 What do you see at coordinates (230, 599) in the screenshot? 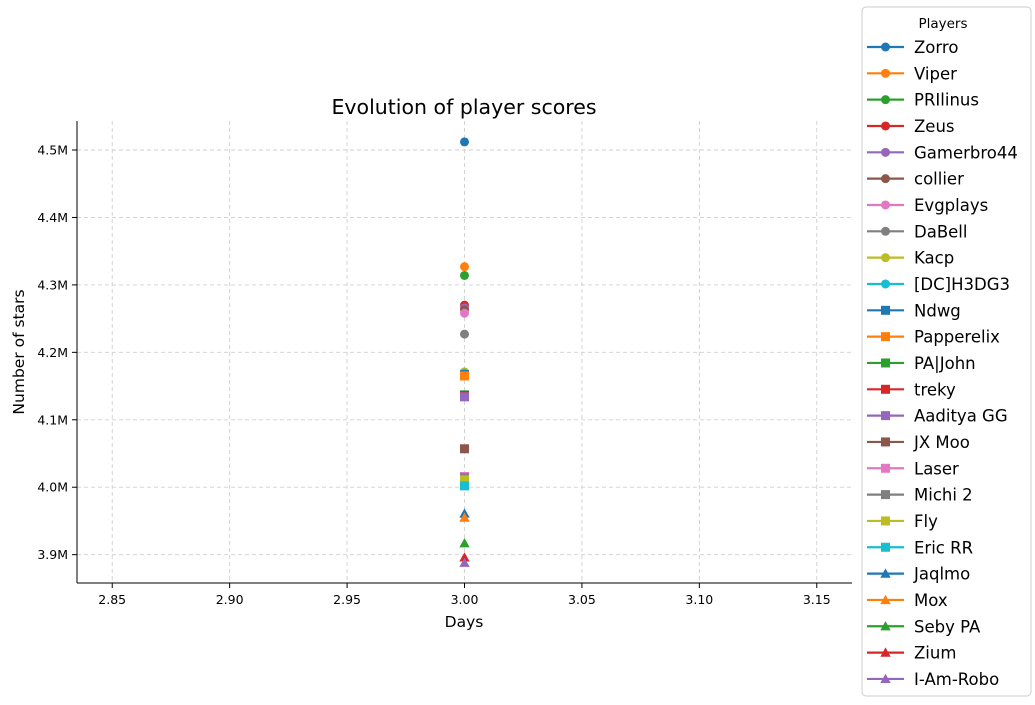
I see `x-tick-label: 2.90` at bounding box center [230, 599].